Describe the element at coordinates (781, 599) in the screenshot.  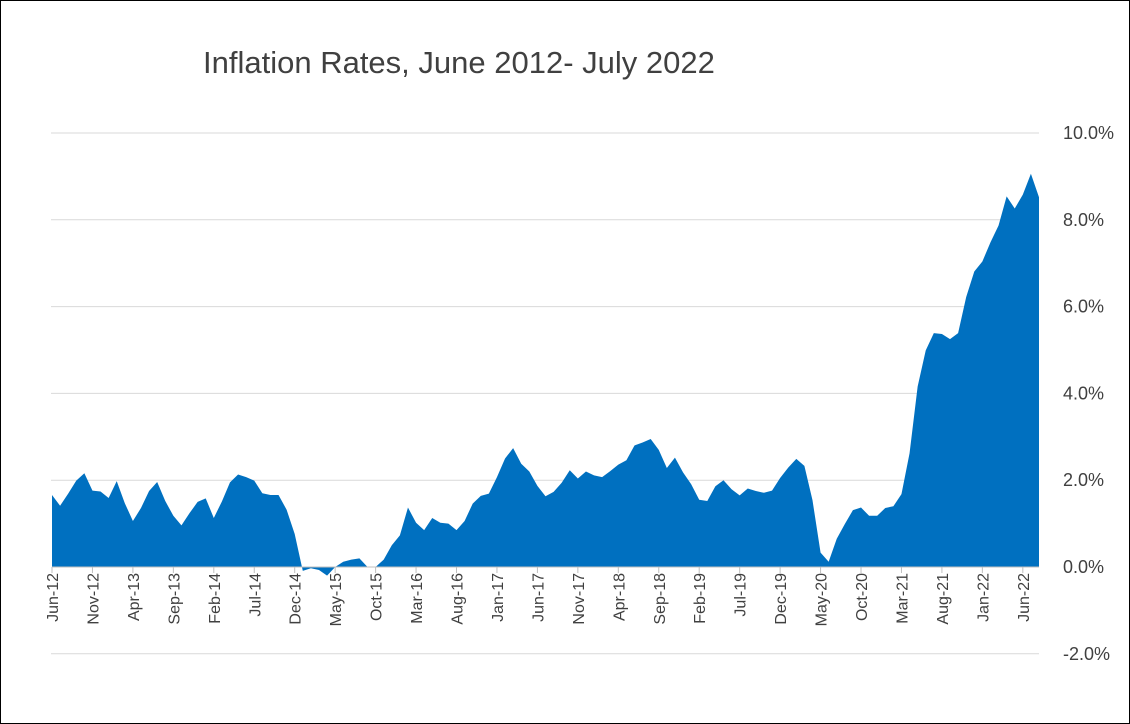
I see `x-tick-label: Dec-19` at that location.